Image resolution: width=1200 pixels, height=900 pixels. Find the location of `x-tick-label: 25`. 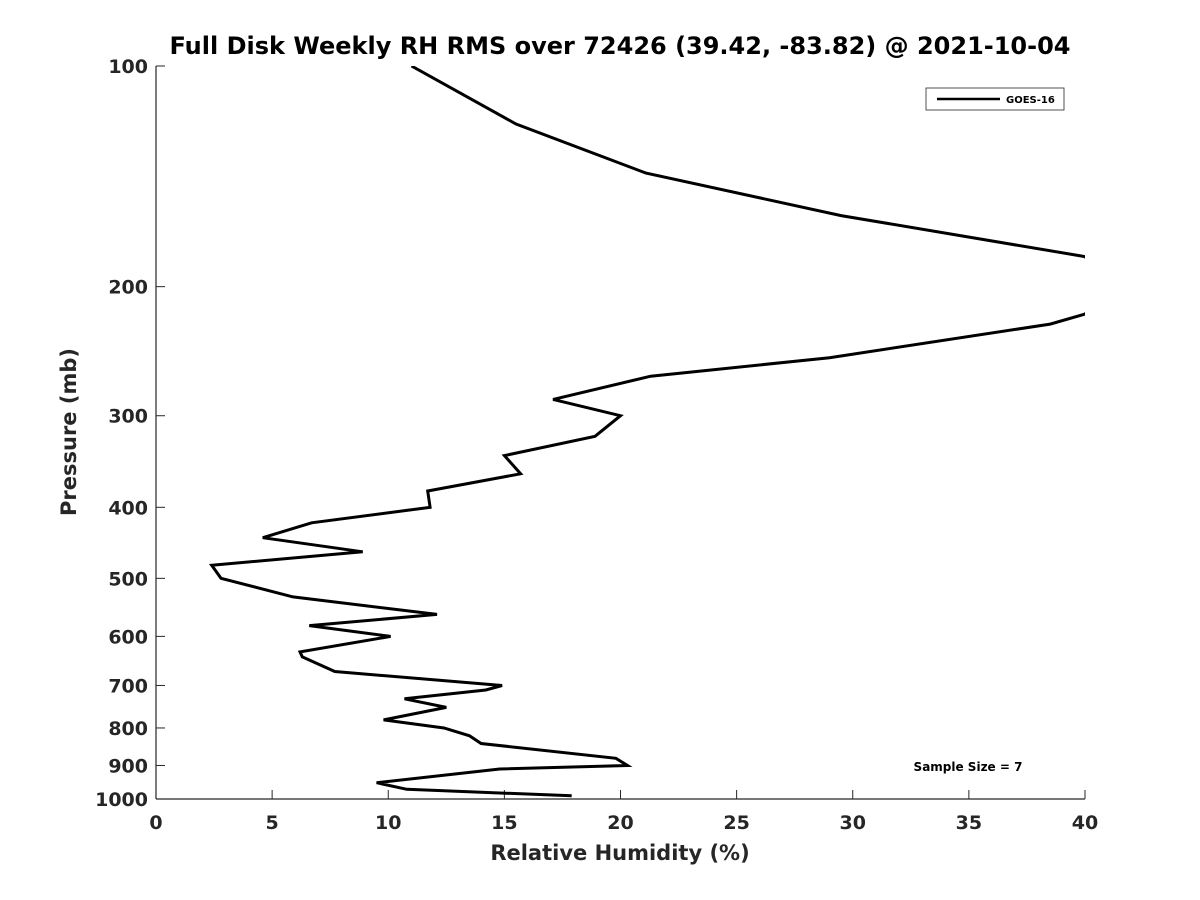

x-tick-label: 25 is located at coordinates (736, 823).